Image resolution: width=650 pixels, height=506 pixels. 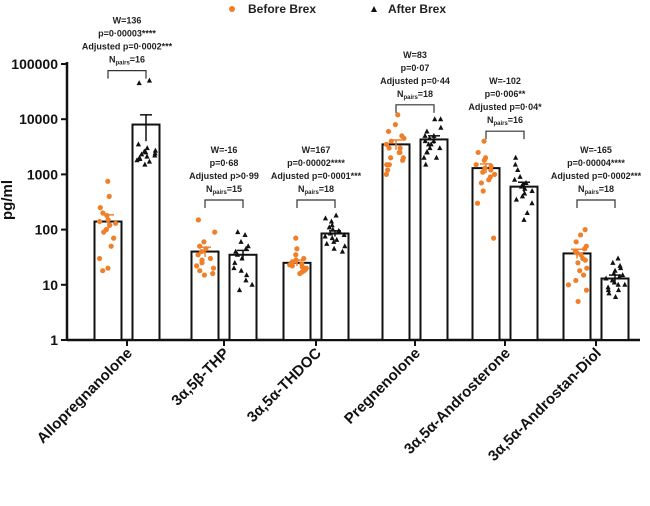 What do you see at coordinates (127, 34) in the screenshot?
I see `annotation-line: p=0·00003****` at bounding box center [127, 34].